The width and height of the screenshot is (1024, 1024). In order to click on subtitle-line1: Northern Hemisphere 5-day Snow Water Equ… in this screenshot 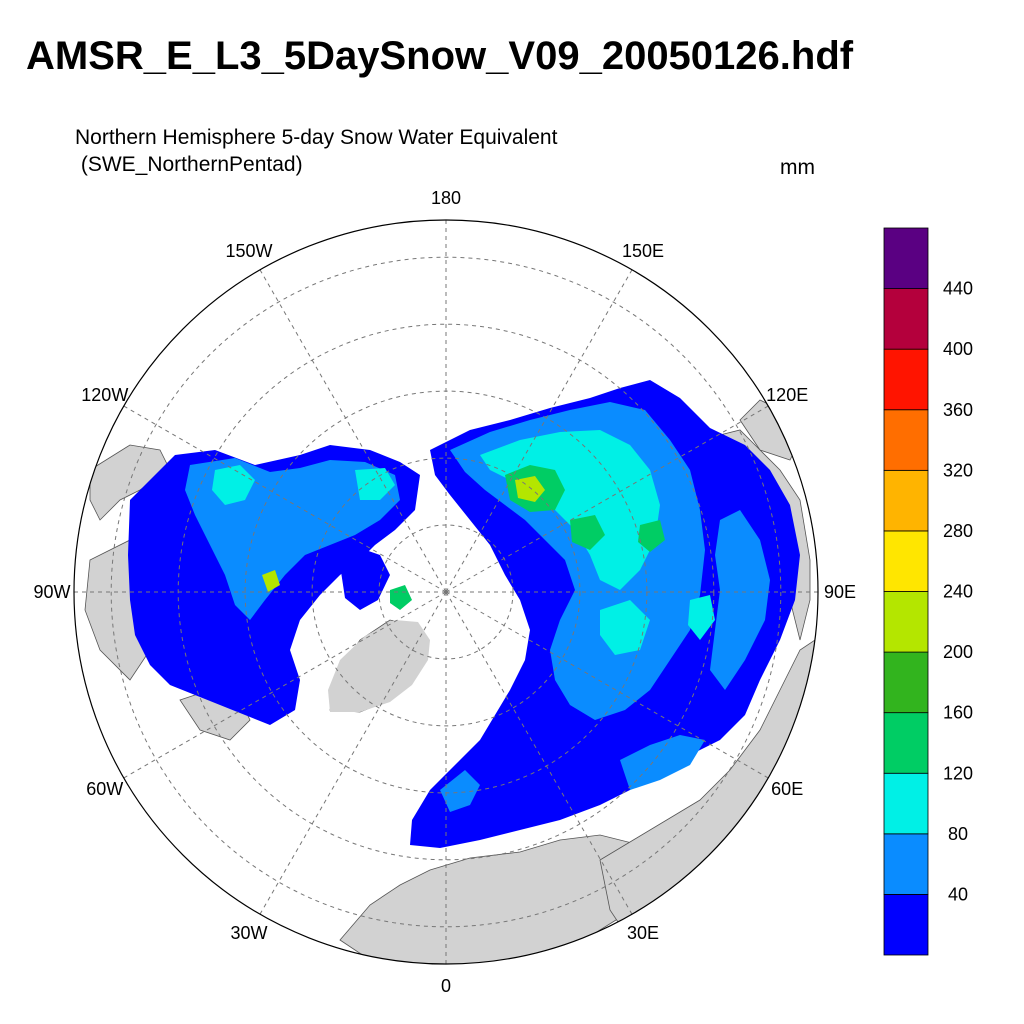, I will do `click(316, 137)`.